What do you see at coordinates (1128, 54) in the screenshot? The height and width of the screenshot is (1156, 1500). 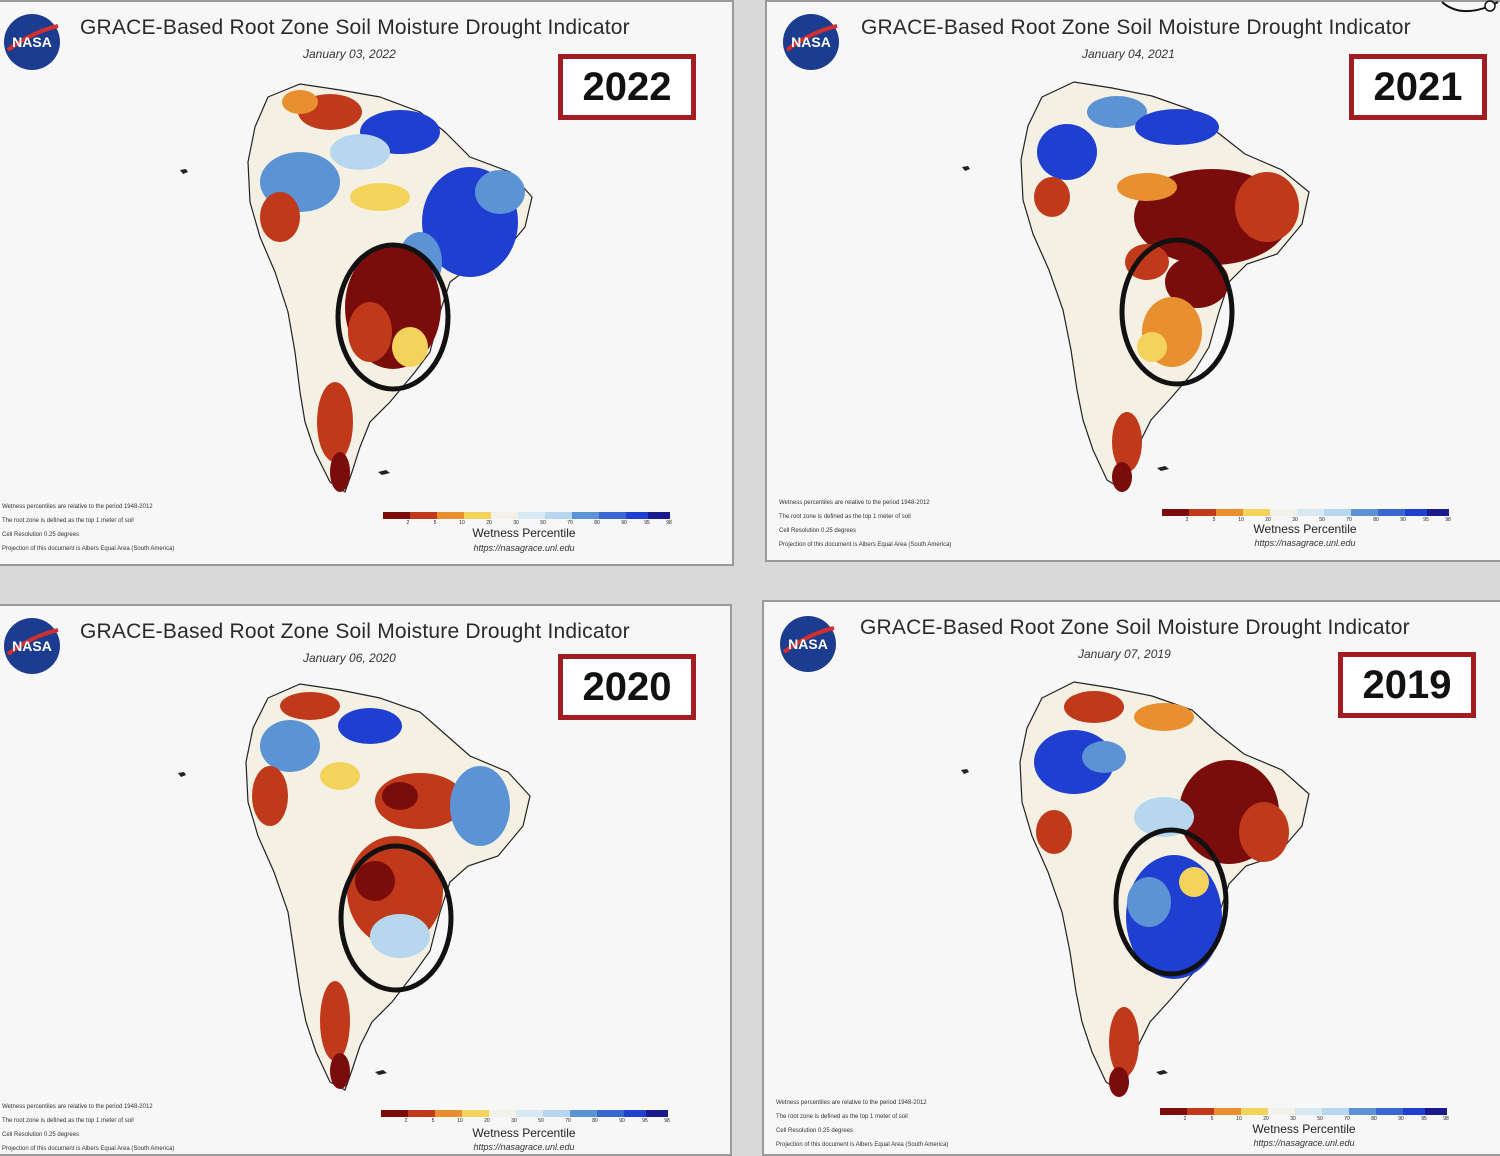 I see `figure-date: January 04, 2021` at bounding box center [1128, 54].